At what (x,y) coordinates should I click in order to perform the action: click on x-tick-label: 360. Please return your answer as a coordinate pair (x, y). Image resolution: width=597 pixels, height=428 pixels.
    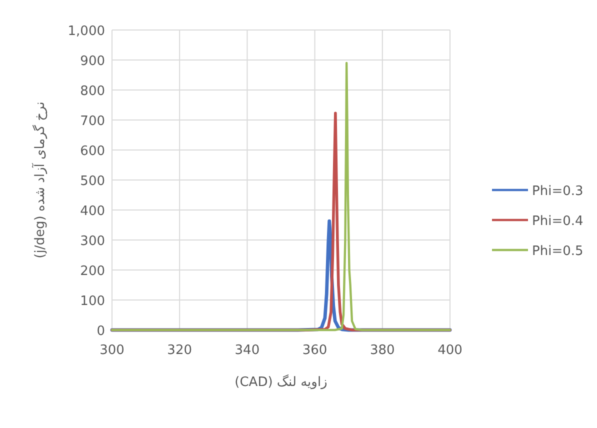
    Looking at the image, I should click on (315, 350).